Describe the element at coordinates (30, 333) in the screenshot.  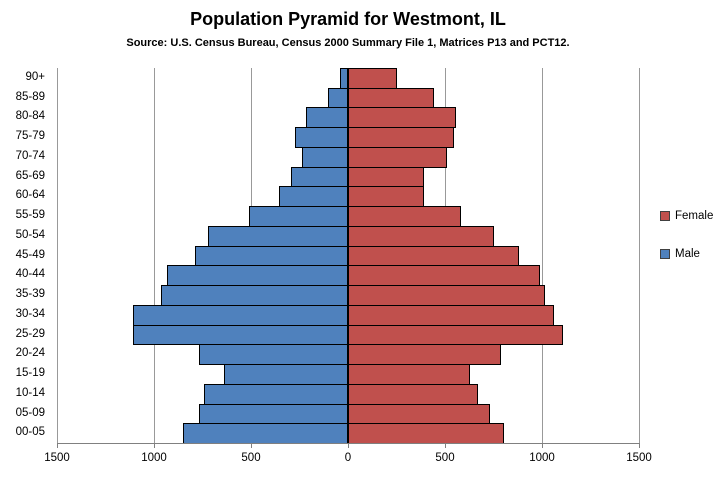
I see `y-axis-label: 25-29` at that location.